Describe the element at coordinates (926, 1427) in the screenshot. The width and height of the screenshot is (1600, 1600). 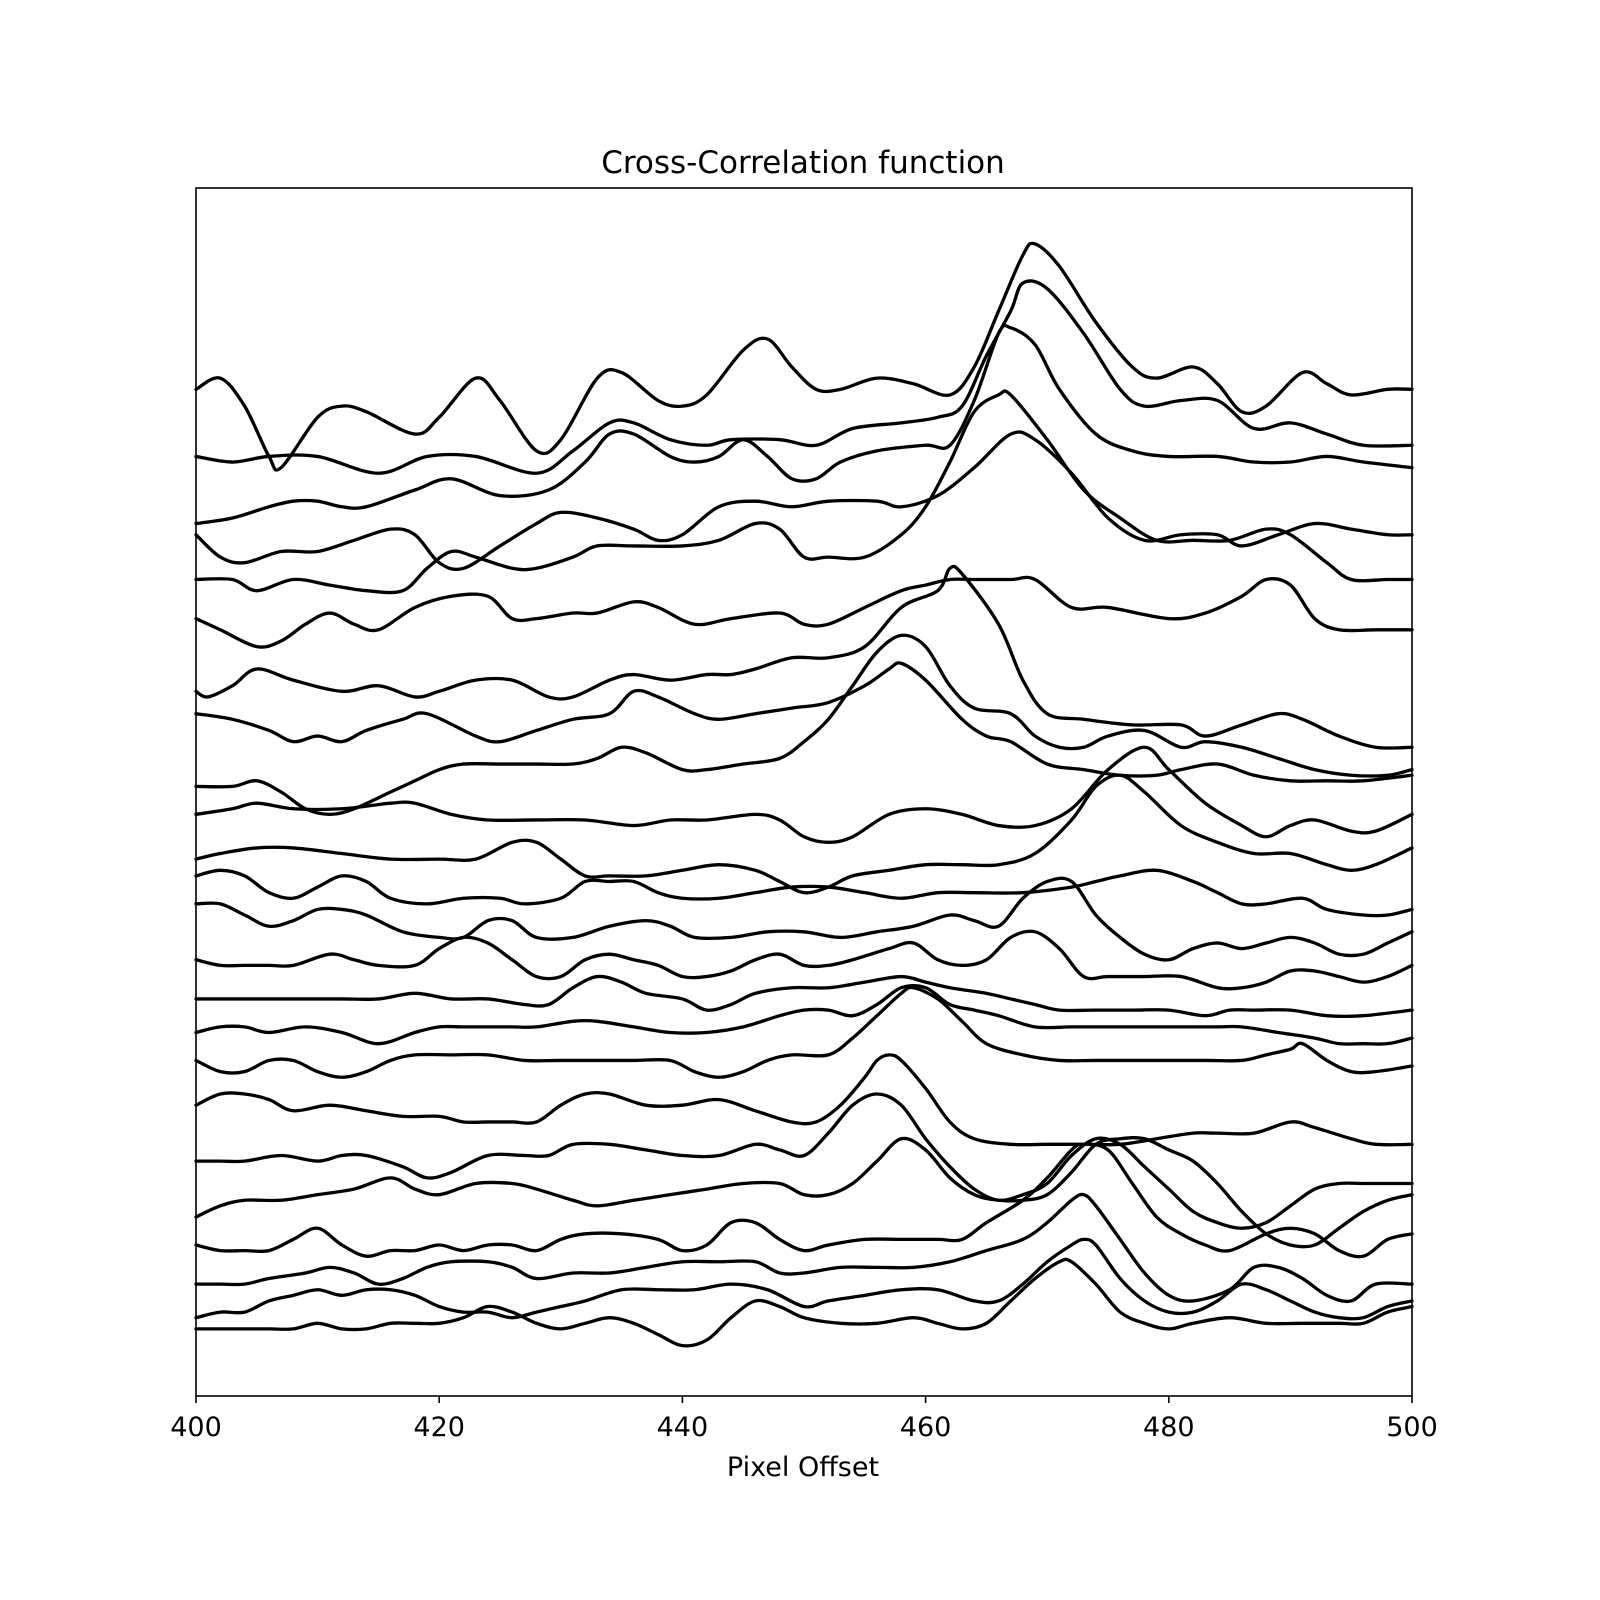
I see `x-tick-label-460: 460` at that location.